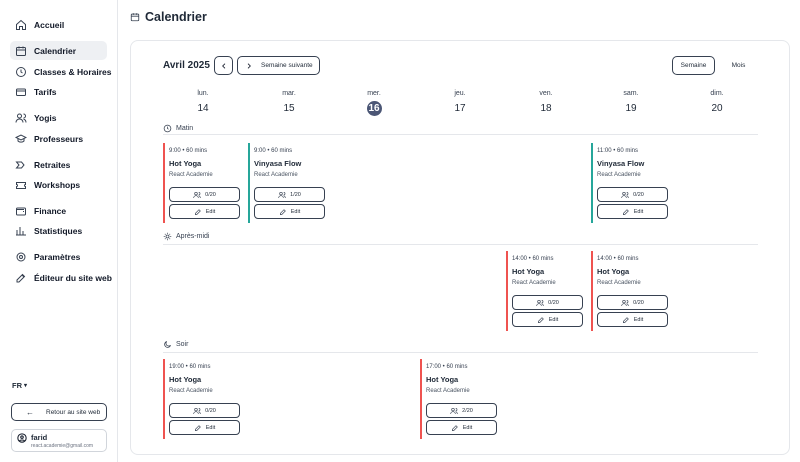  I want to click on divider, so click(460, 244).